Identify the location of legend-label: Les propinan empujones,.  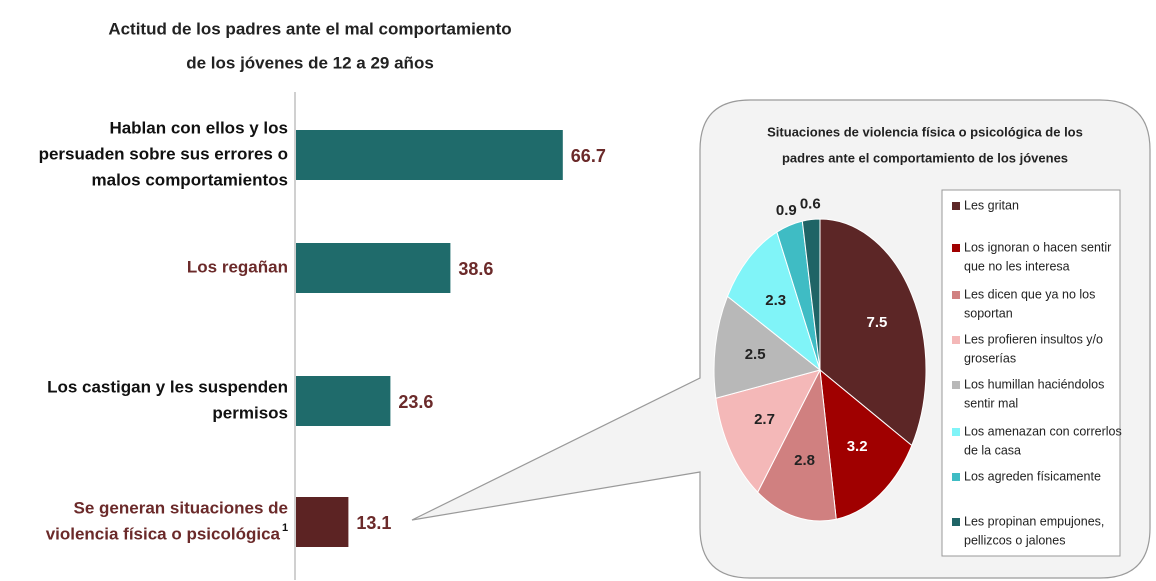
(1034, 521).